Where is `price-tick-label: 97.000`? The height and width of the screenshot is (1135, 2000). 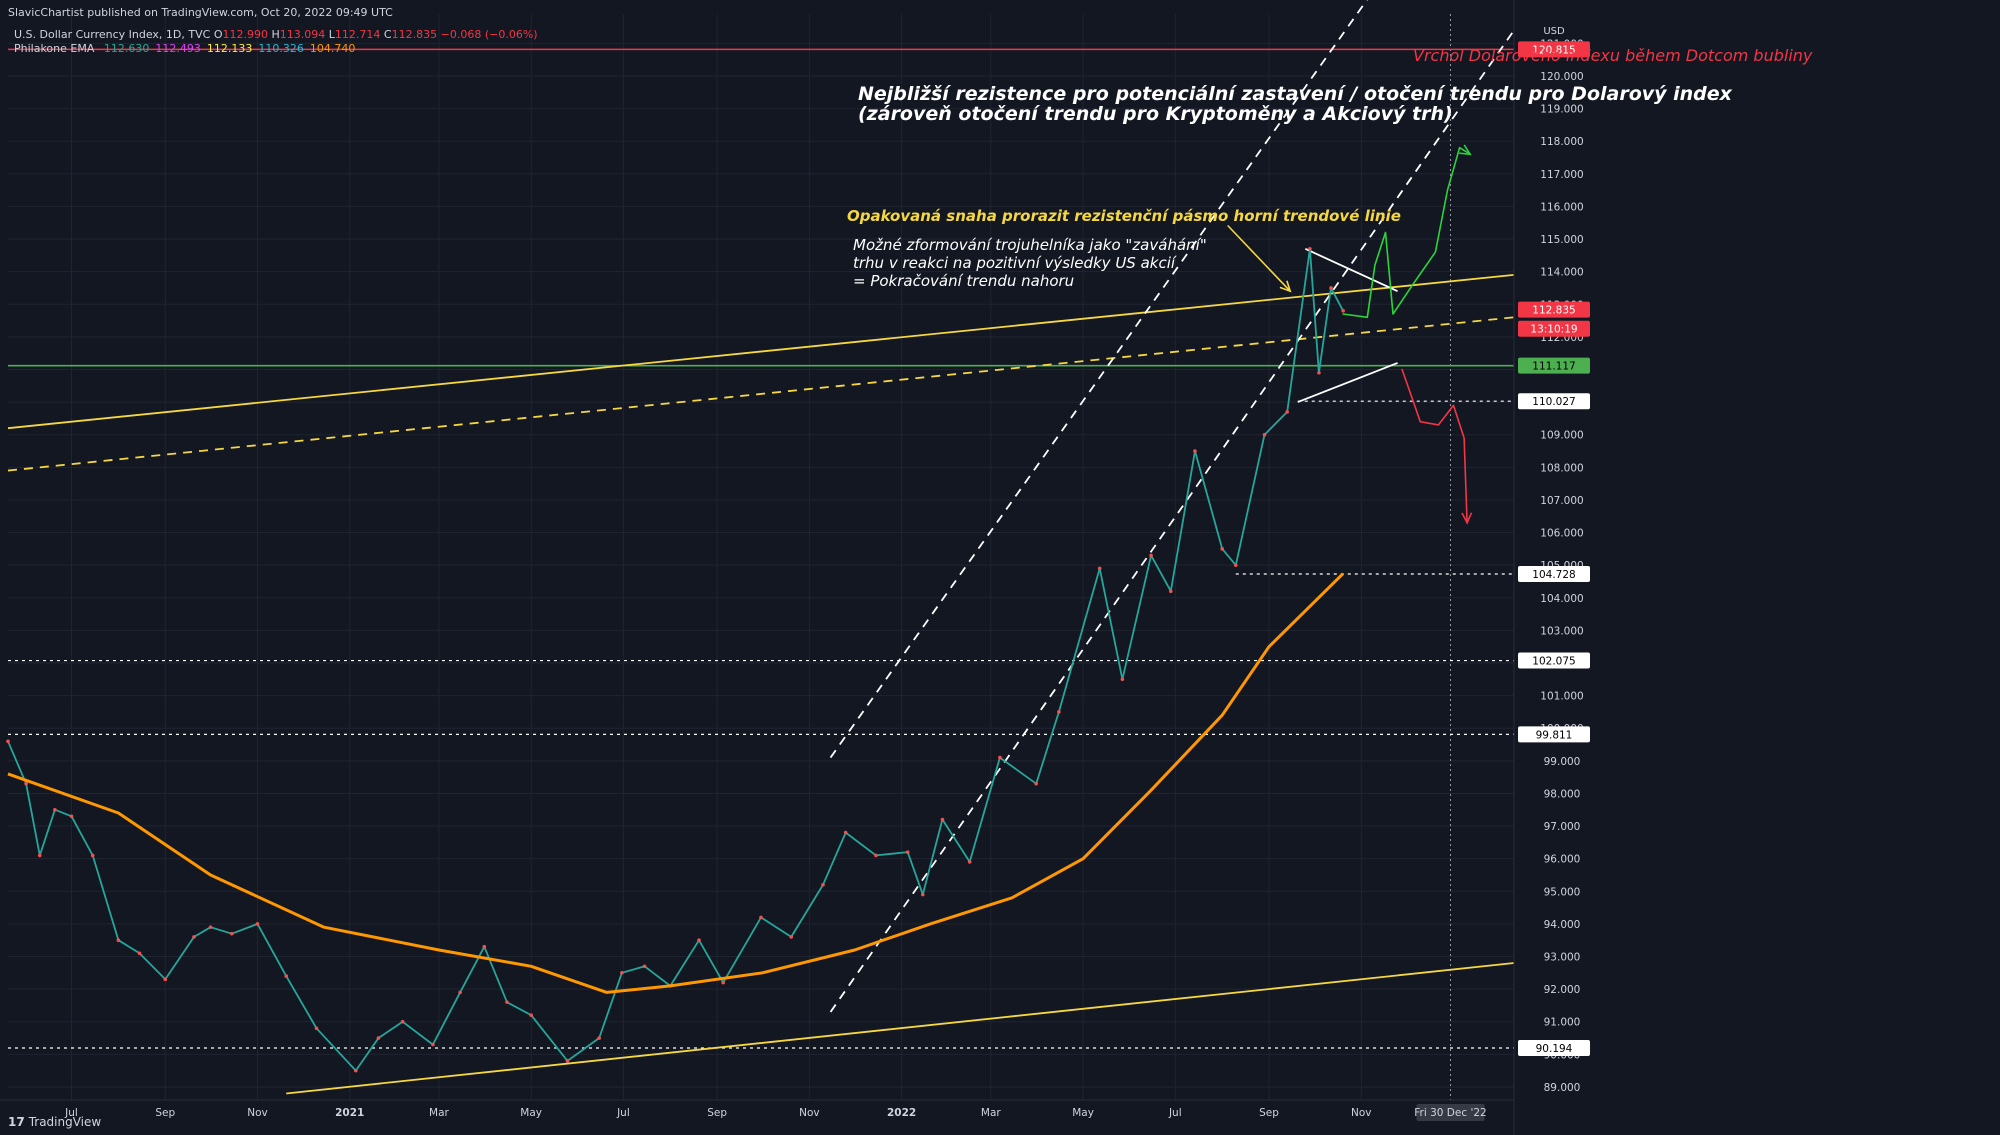
price-tick-label: 97.000 is located at coordinates (1562, 827).